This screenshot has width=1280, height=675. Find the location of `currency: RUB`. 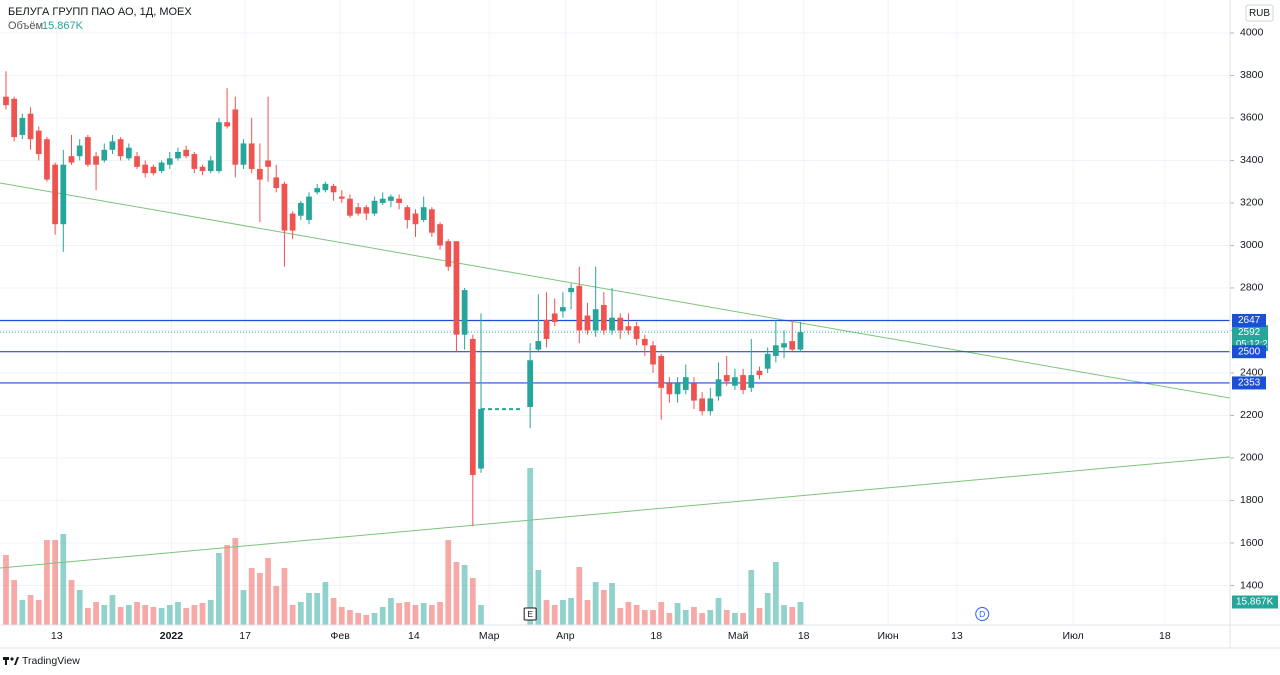

currency: RUB is located at coordinates (1259, 13).